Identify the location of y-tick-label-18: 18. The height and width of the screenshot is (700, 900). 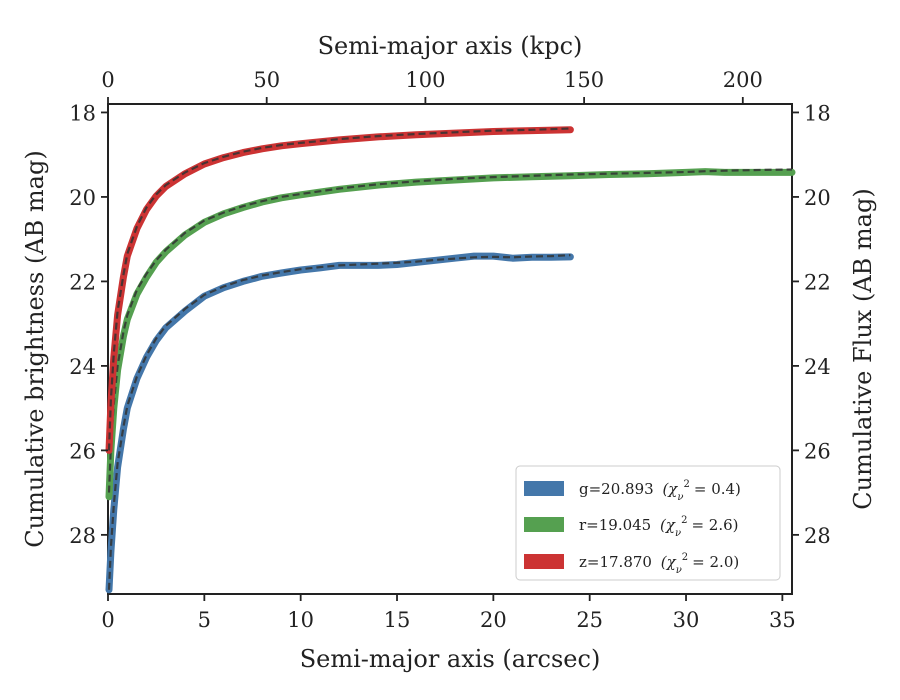
(82, 113).